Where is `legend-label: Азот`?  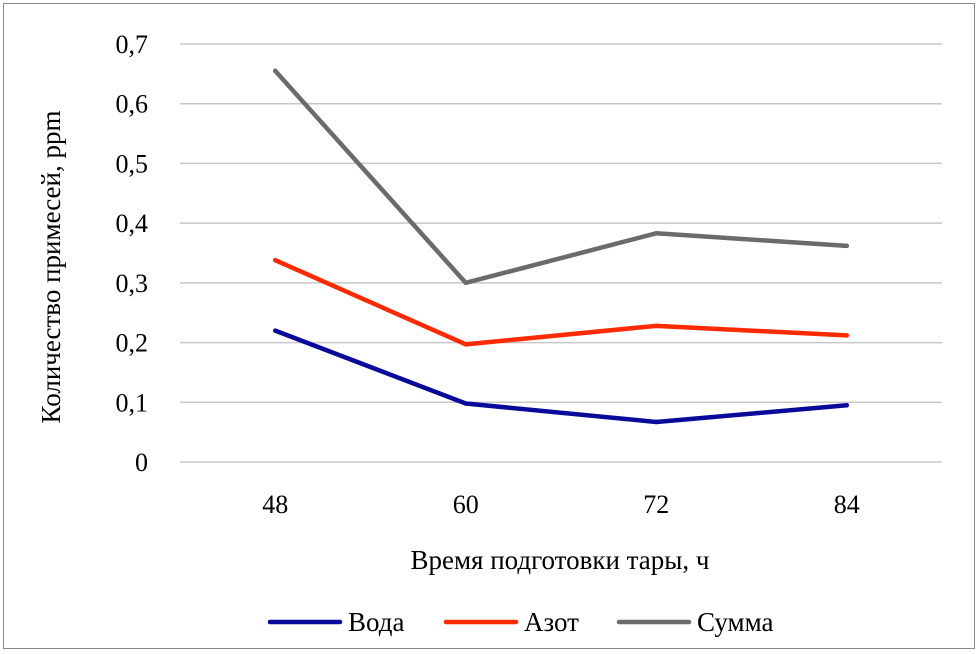
legend-label: Азот is located at coordinates (551, 622).